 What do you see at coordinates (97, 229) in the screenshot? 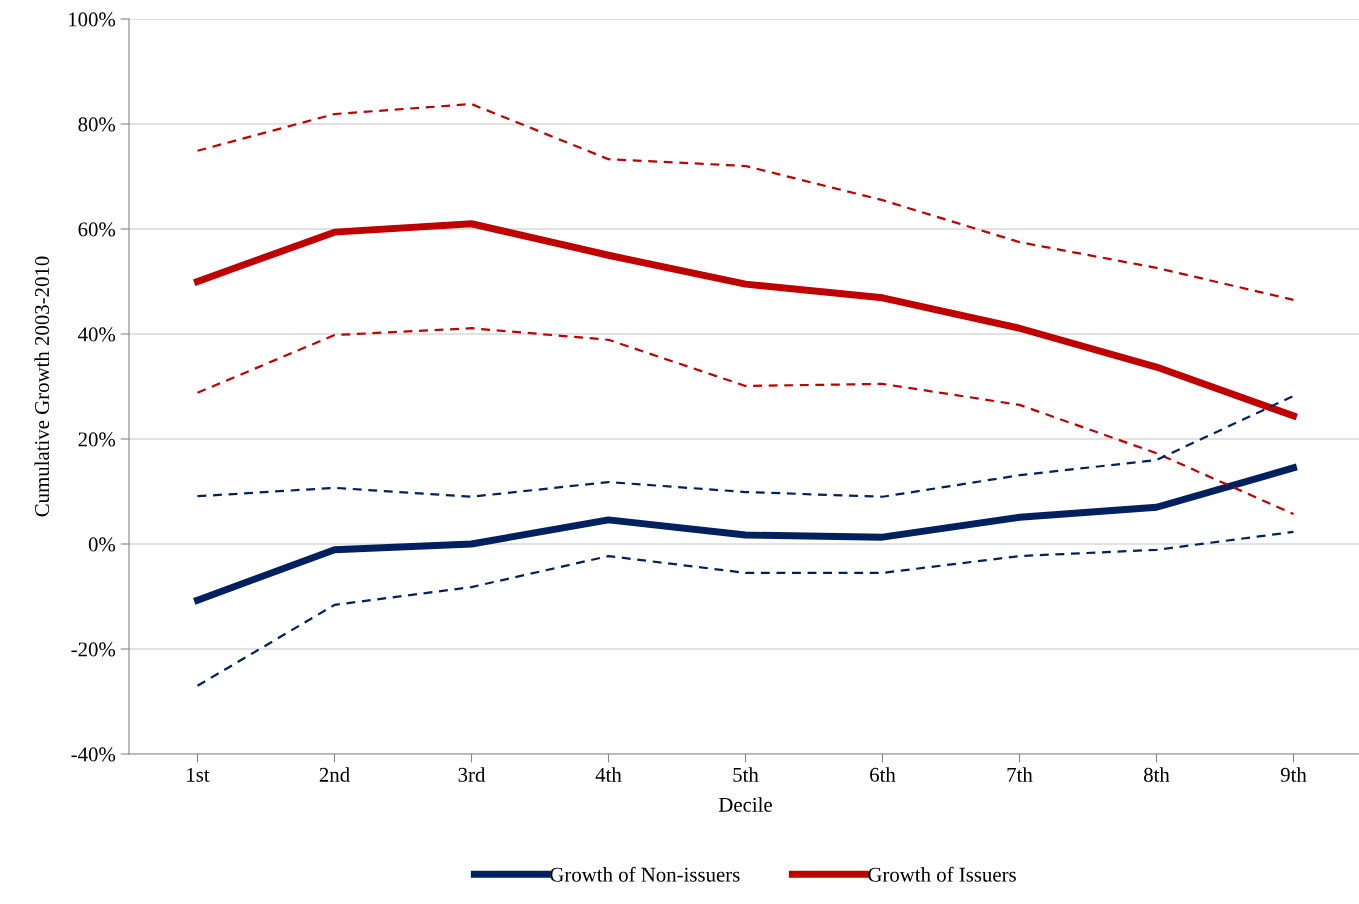
I see `y-tick-label: 60%` at bounding box center [97, 229].